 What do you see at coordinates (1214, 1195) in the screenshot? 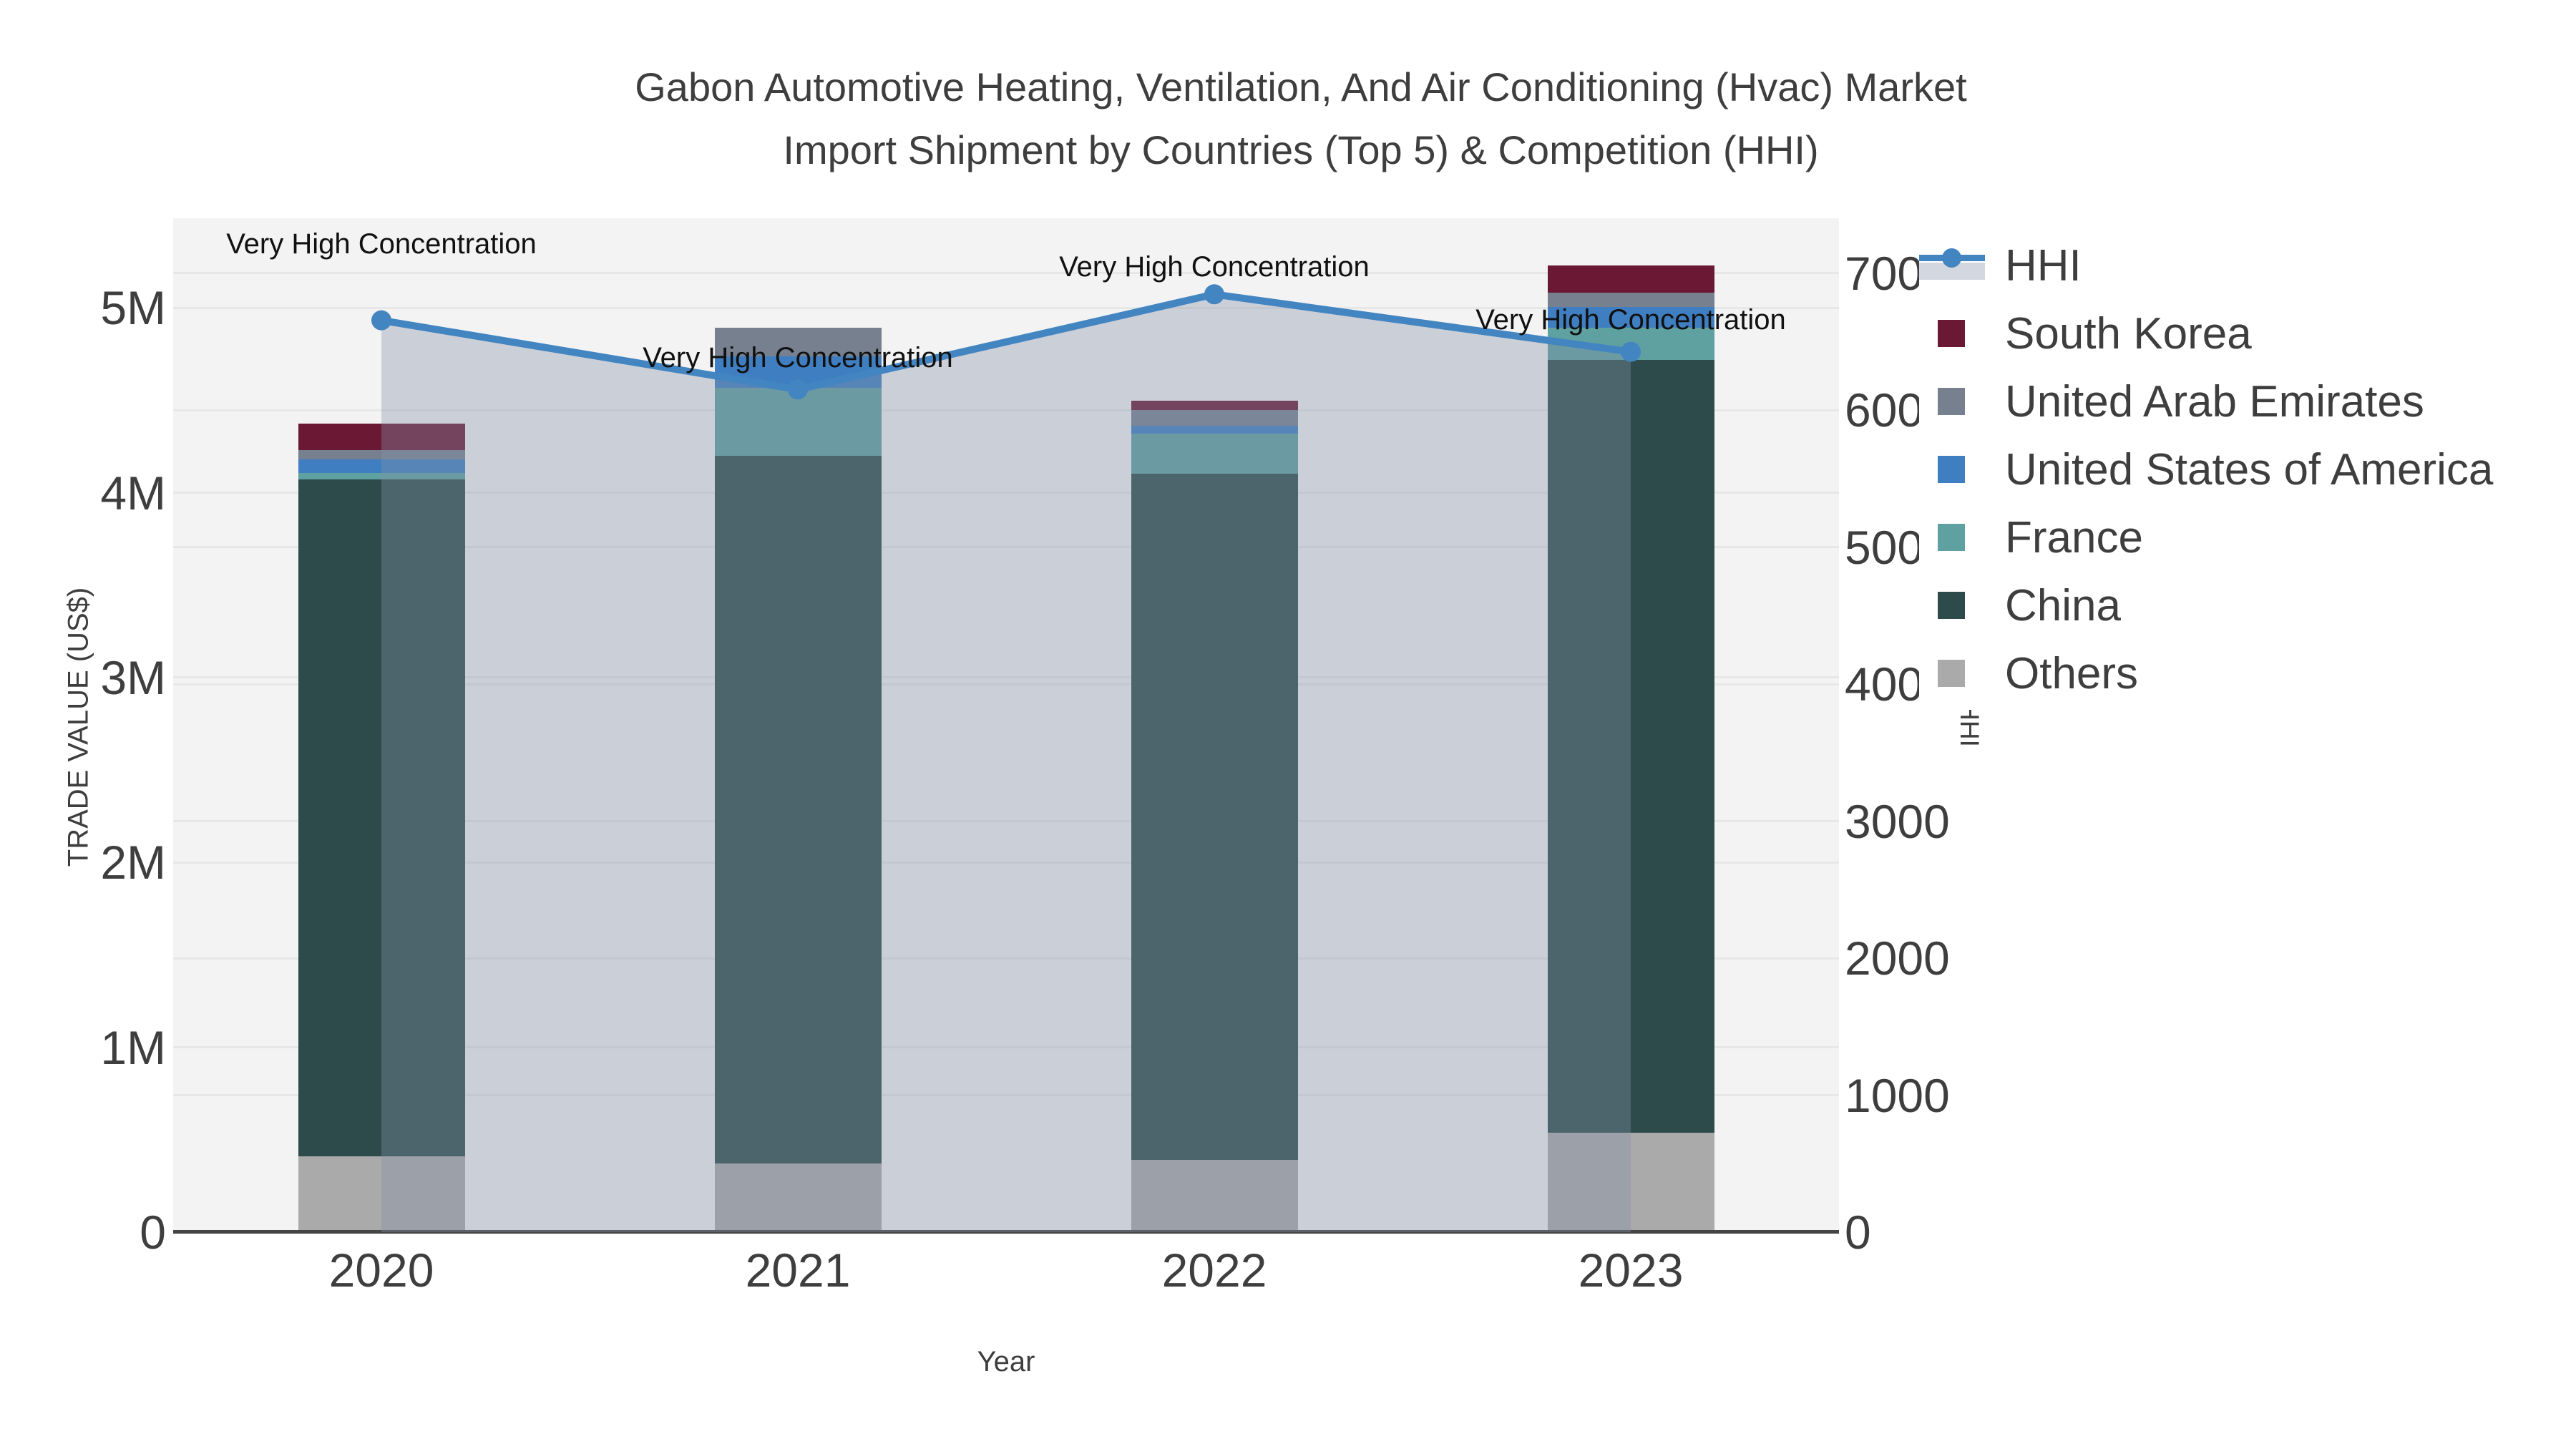
I see `bar-segment-2022-others` at bounding box center [1214, 1195].